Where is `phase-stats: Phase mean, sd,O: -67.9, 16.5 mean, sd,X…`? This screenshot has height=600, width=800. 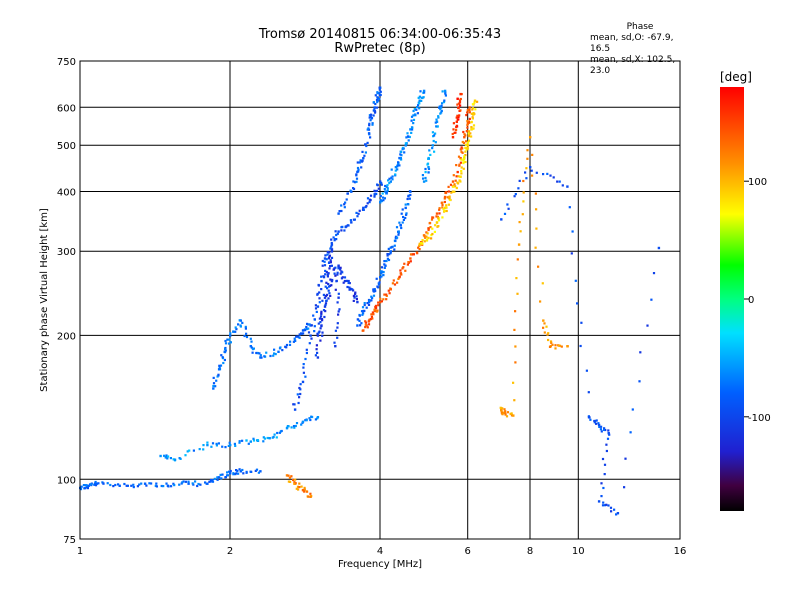
phase-stats: Phase mean, sd,O: -67.9, 16.5 mean, sd,X… is located at coordinates (640, 49).